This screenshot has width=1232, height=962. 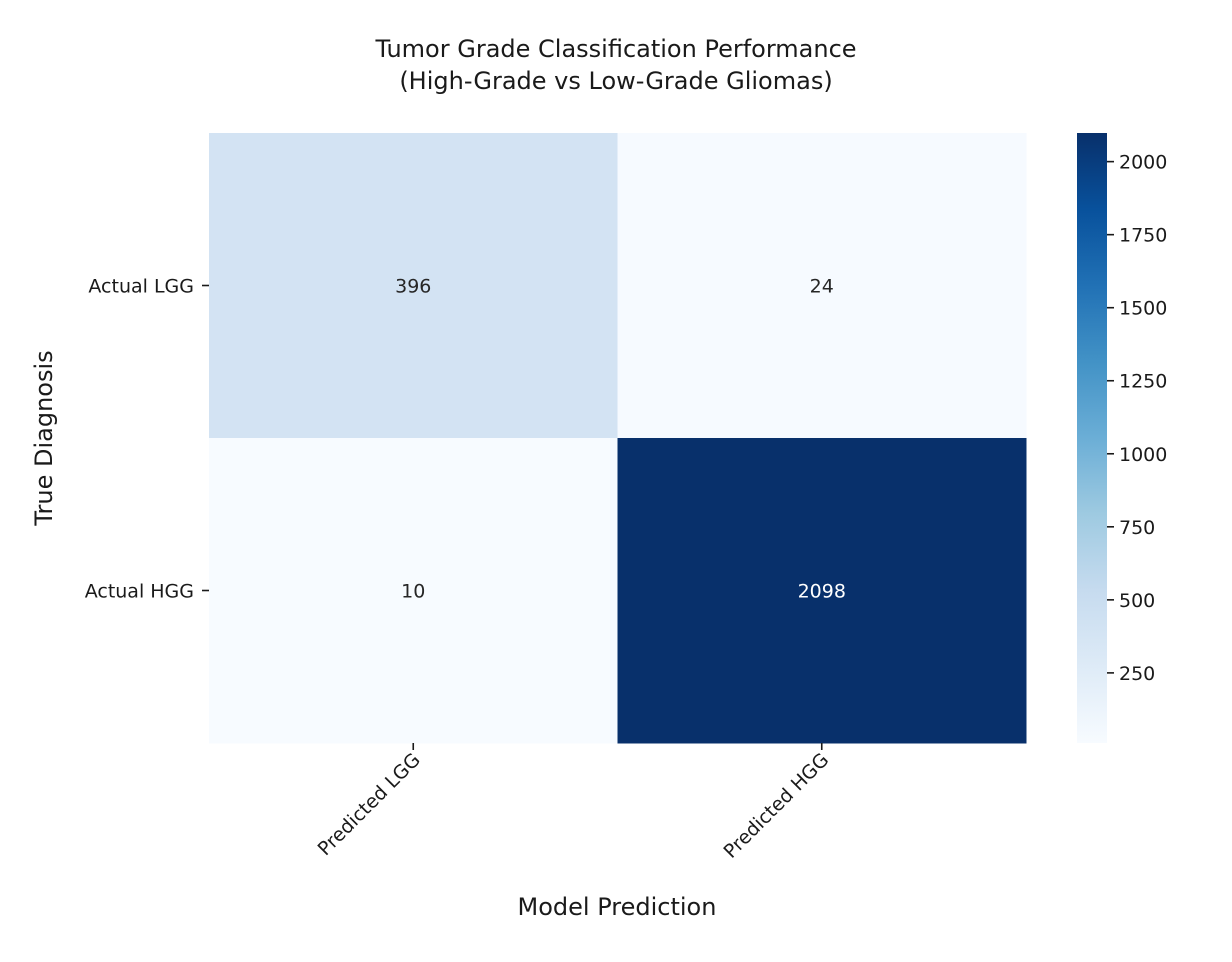 What do you see at coordinates (139, 592) in the screenshot?
I see `y-tick-label: Actual HGG` at bounding box center [139, 592].